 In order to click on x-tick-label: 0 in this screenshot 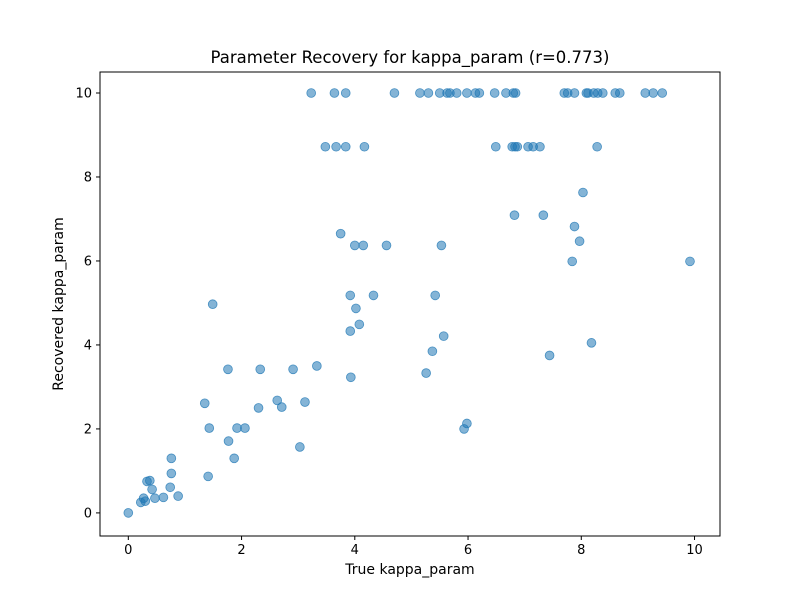, I will do `click(128, 550)`.